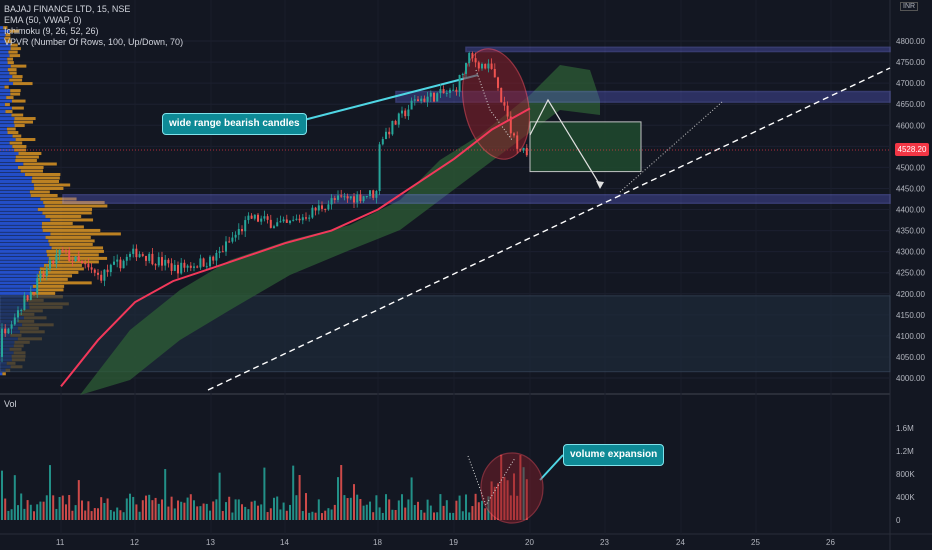 The image size is (932, 550). I want to click on ichimoku-label: Ichimoku (9, 26, 52, 26), so click(51, 31).